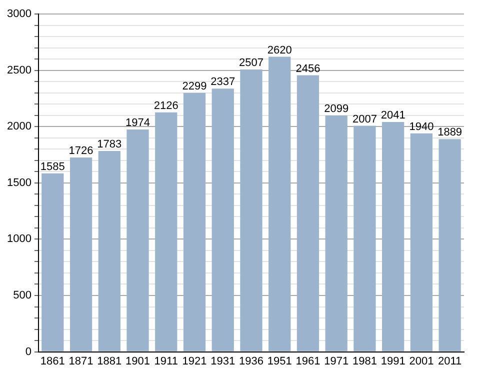 This screenshot has height=373, width=488. I want to click on x-tick-label: 2011, so click(450, 361).